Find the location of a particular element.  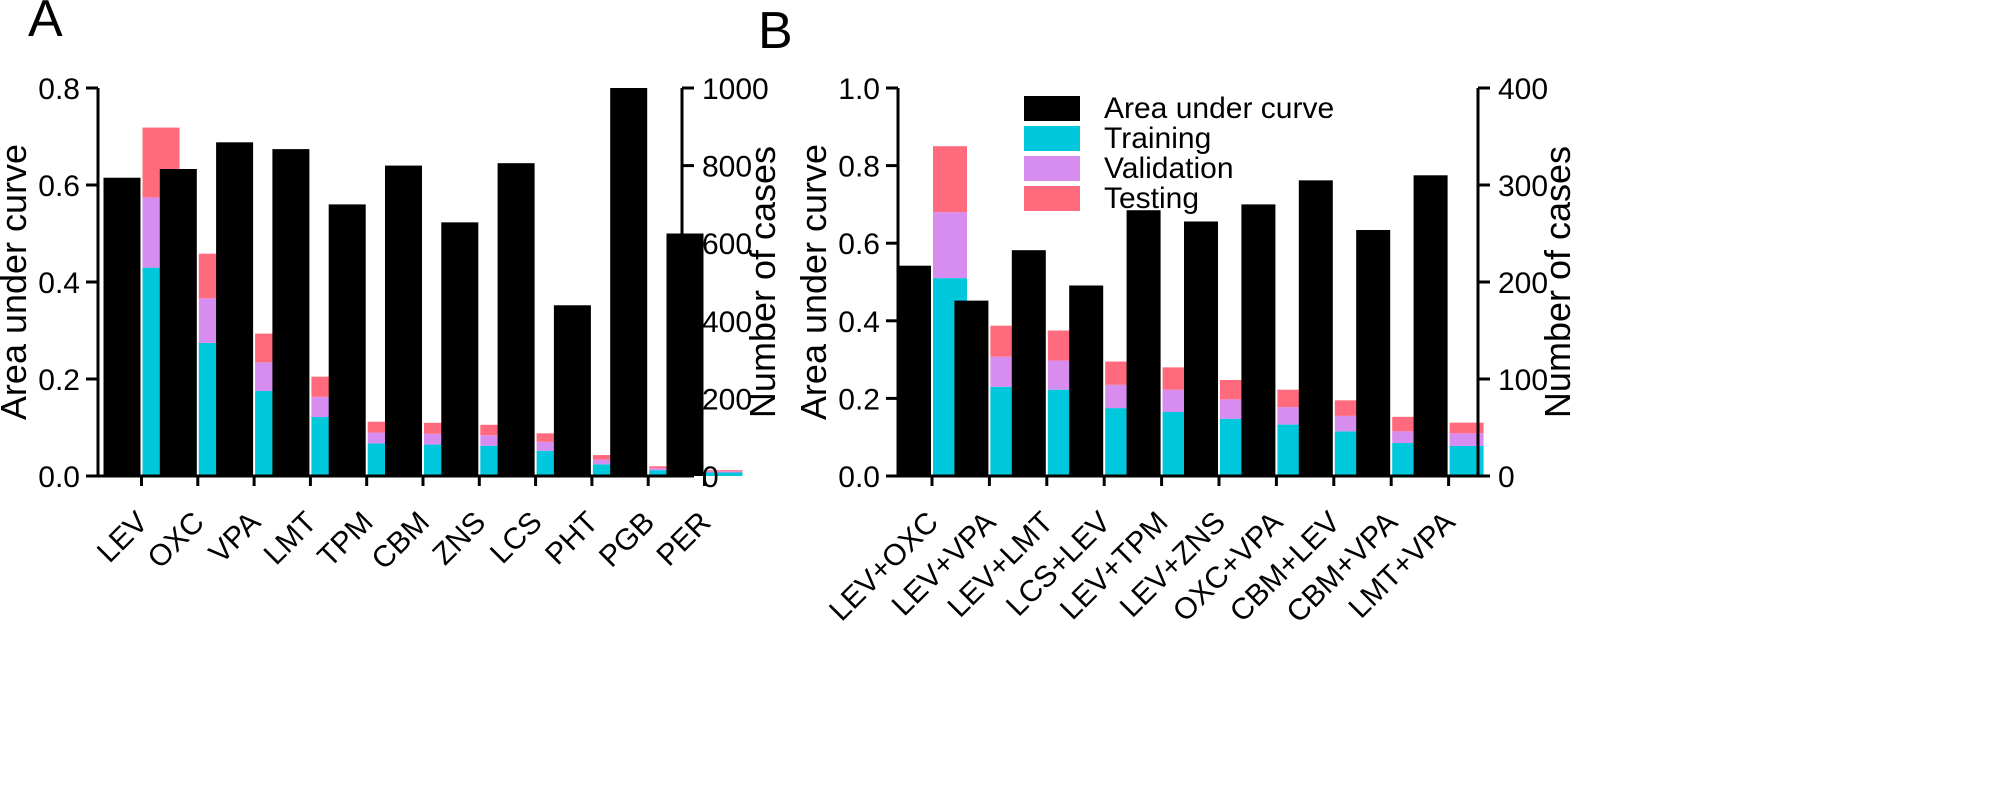

x-tick-label: OXC is located at coordinates (175, 540).